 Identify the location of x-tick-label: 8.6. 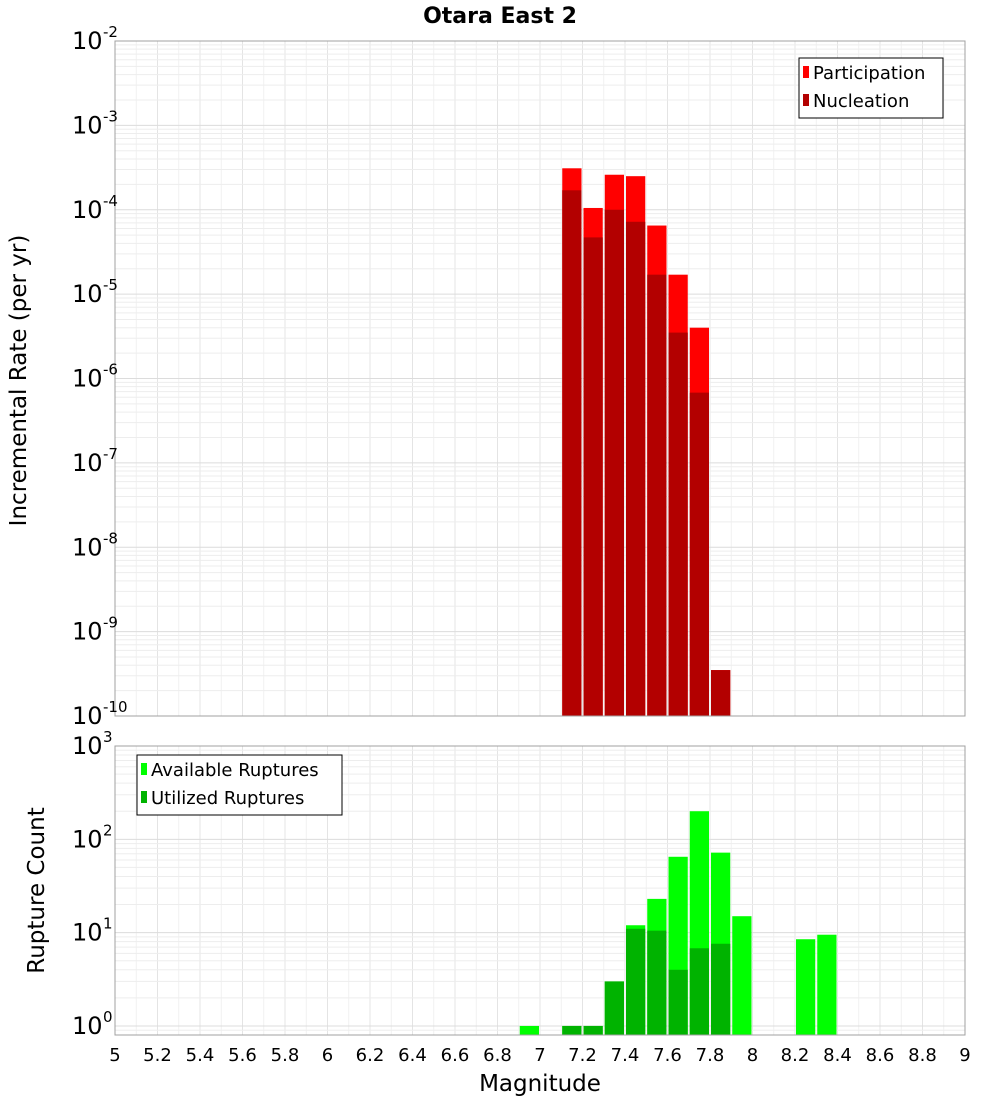
(880, 1055).